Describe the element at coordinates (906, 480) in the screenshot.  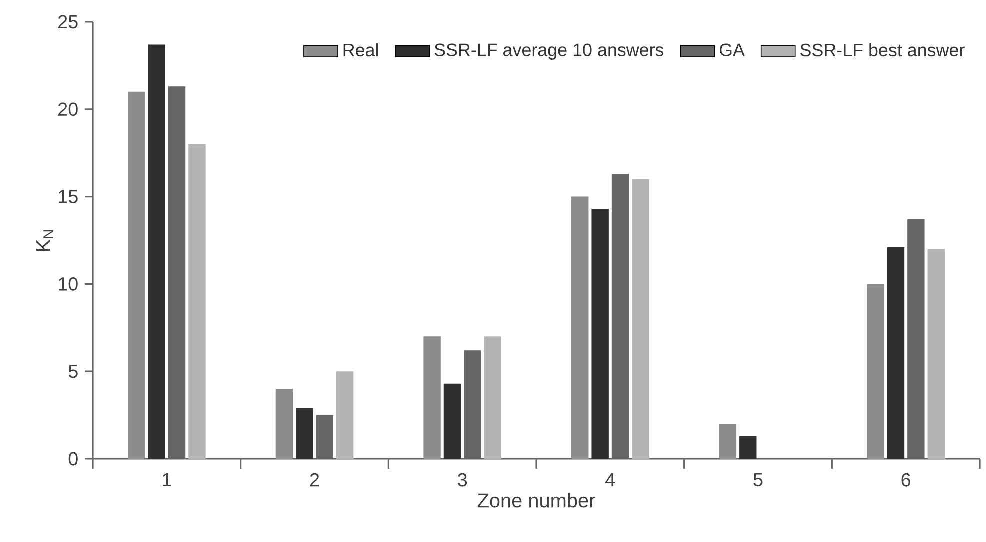
I see `x-tick-label: 6` at that location.